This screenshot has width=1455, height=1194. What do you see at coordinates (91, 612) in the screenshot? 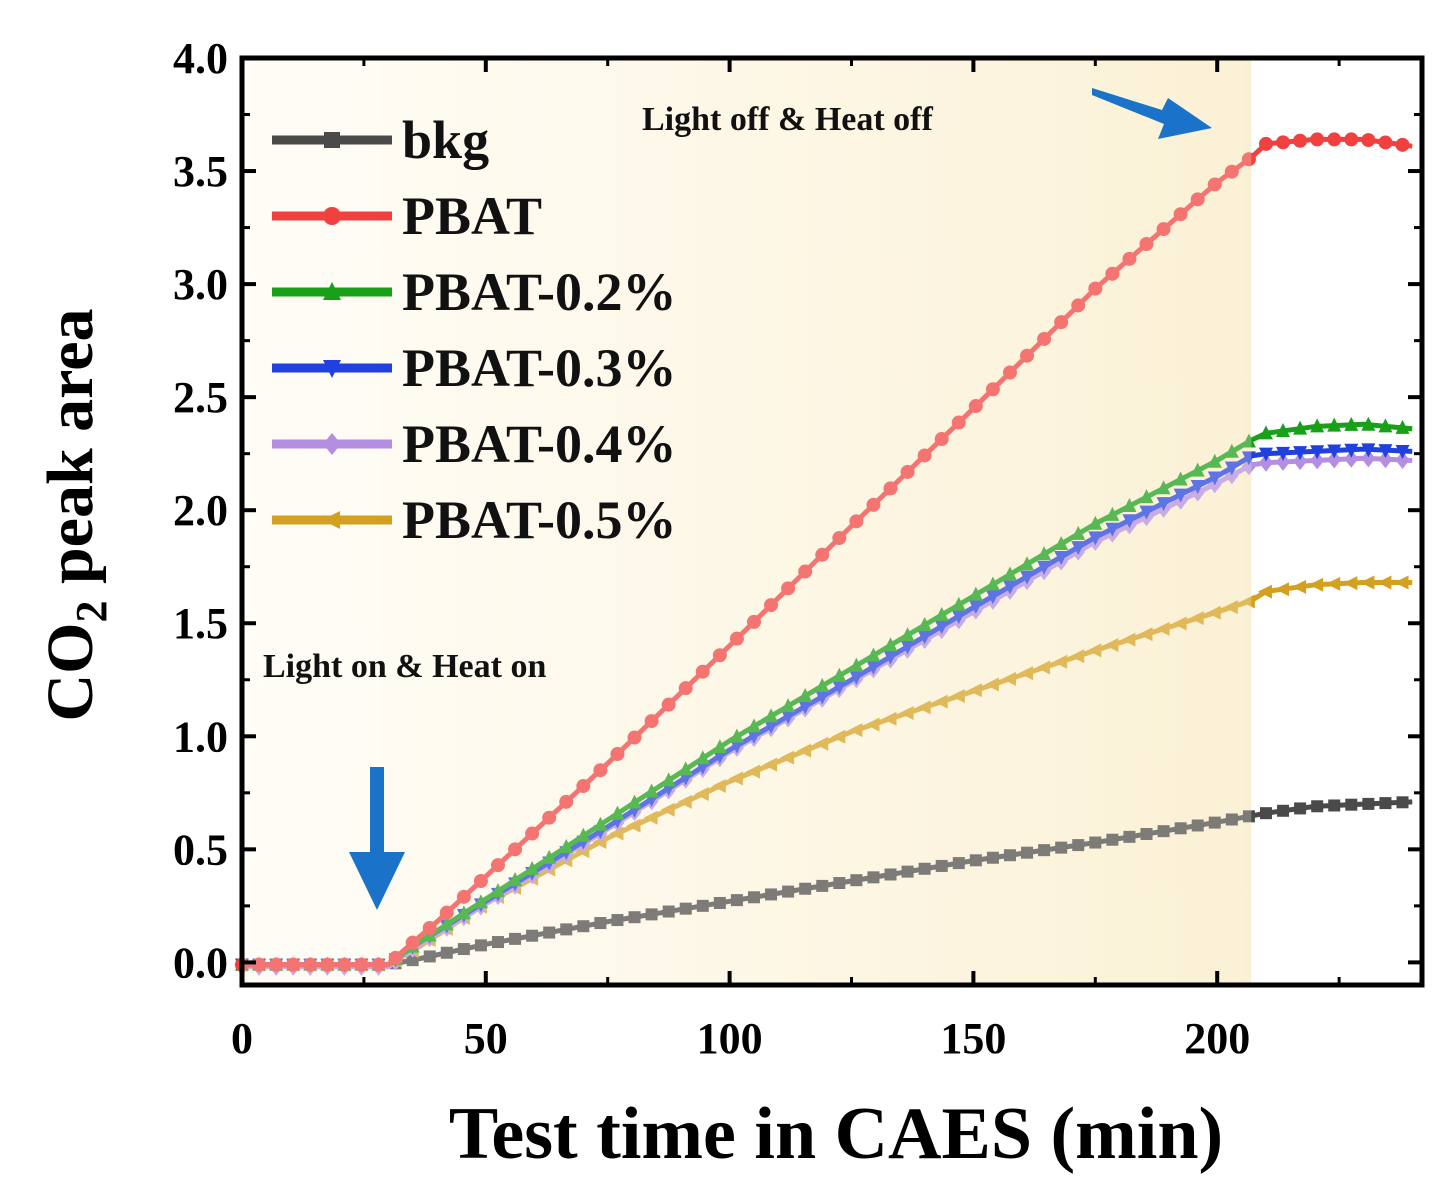
I see `y-axis-title-sub: 2` at bounding box center [91, 612].